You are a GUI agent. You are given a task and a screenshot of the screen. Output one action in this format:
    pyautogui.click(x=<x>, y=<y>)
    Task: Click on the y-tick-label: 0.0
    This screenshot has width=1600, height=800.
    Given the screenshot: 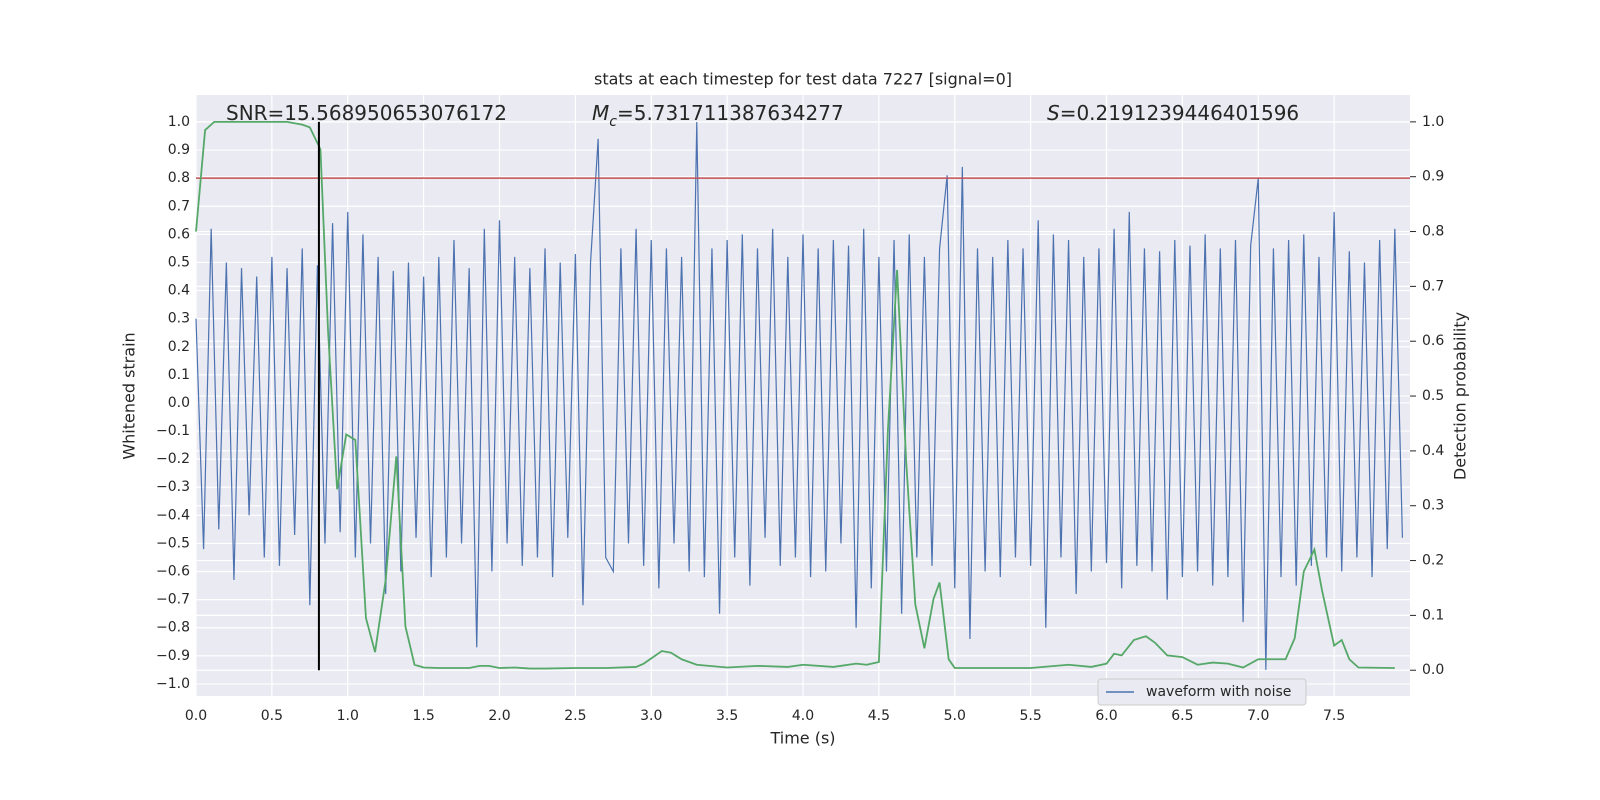 What is the action you would take?
    pyautogui.click(x=179, y=403)
    